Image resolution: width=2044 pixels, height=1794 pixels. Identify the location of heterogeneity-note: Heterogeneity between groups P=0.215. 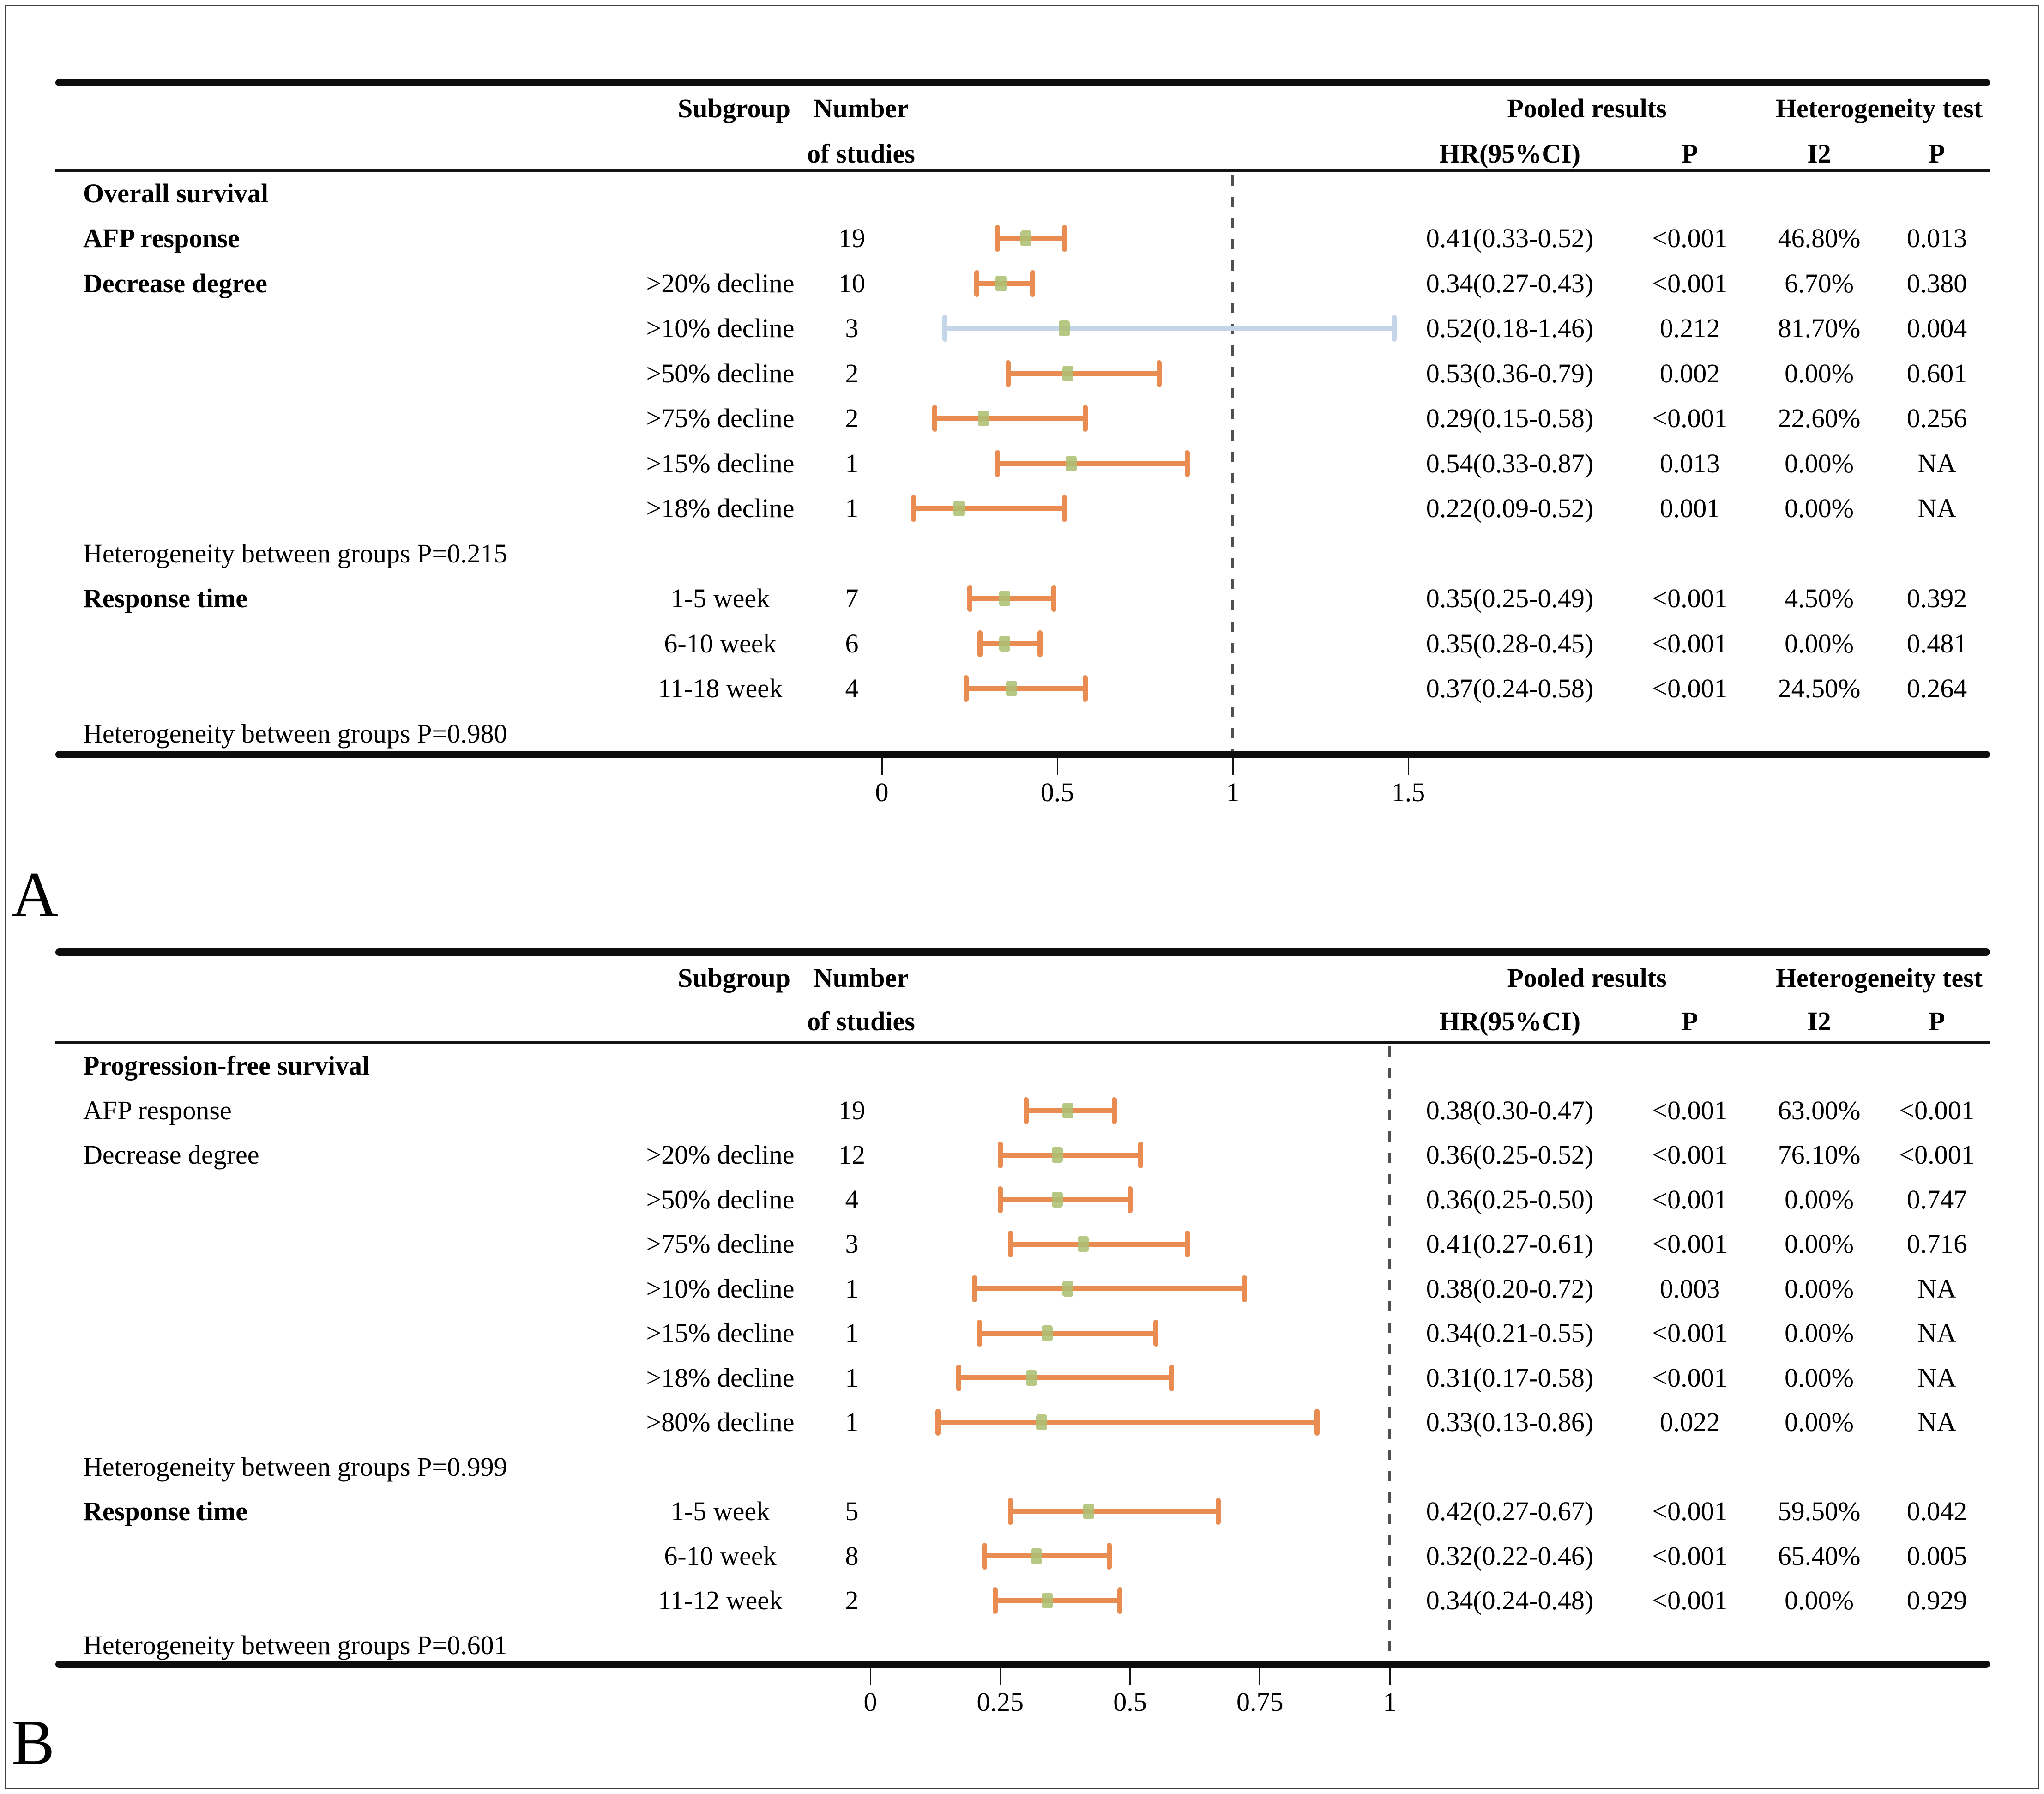
(295, 553).